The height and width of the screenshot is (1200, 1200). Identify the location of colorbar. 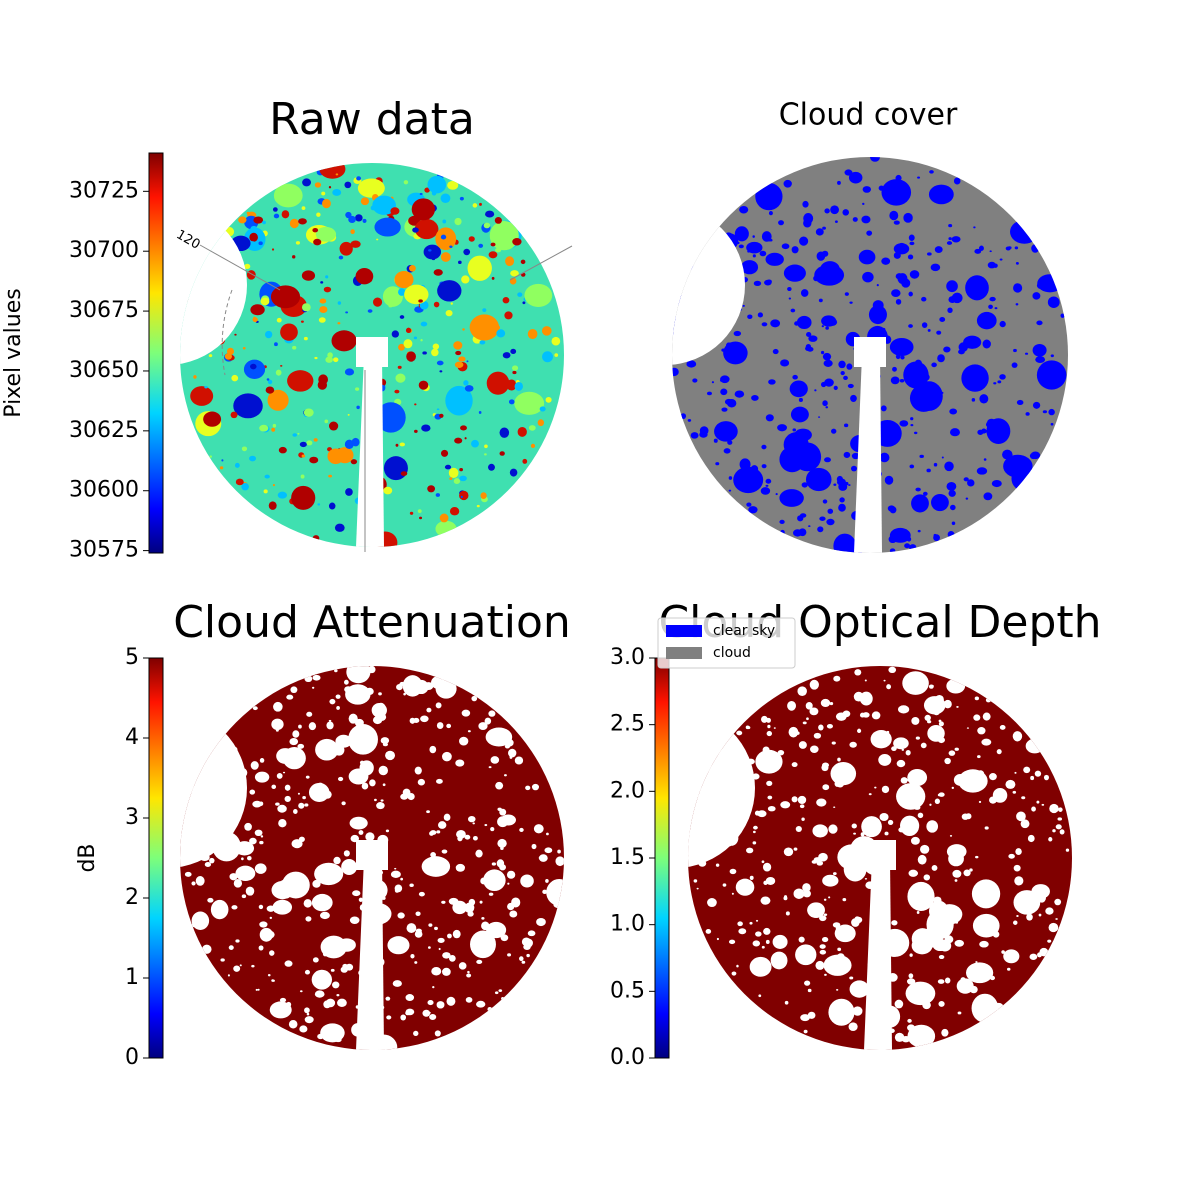
(156, 353).